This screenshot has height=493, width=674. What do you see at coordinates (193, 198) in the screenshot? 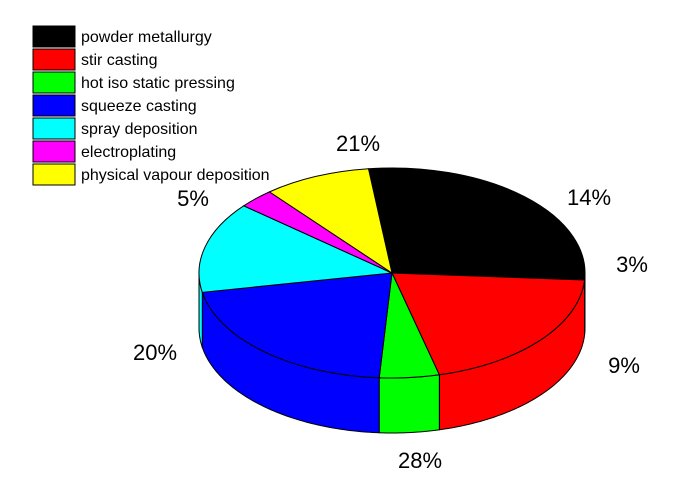
I see `data-label-hot-iso-static-pressing: 5%` at bounding box center [193, 198].